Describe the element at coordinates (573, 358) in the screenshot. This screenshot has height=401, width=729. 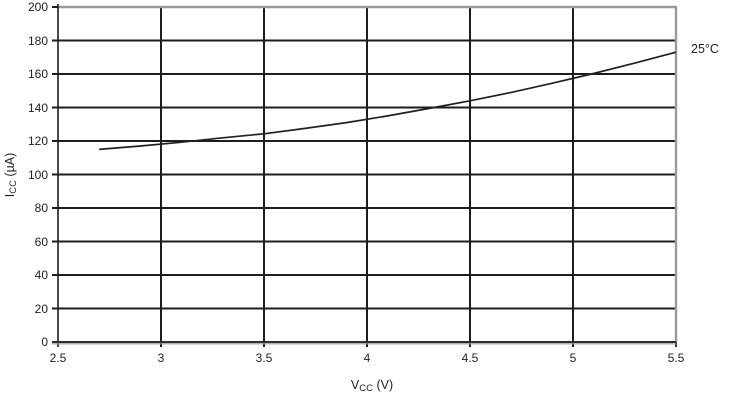
I see `x-tick-label: 5` at that location.